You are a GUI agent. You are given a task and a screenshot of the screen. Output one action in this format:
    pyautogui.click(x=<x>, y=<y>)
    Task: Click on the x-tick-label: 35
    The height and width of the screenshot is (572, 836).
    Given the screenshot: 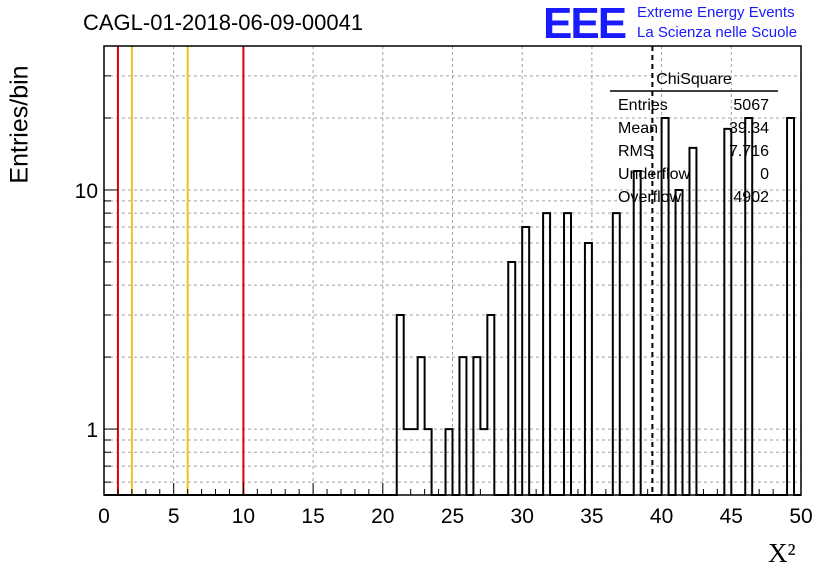 What is the action you would take?
    pyautogui.click(x=591, y=516)
    